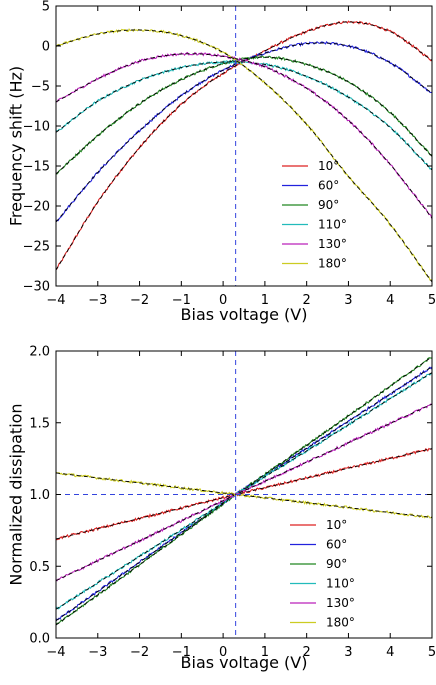 The height and width of the screenshot is (685, 436). Describe the element at coordinates (36, 167) in the screenshot. I see `frequency-shift-ytick-label: −15` at that location.